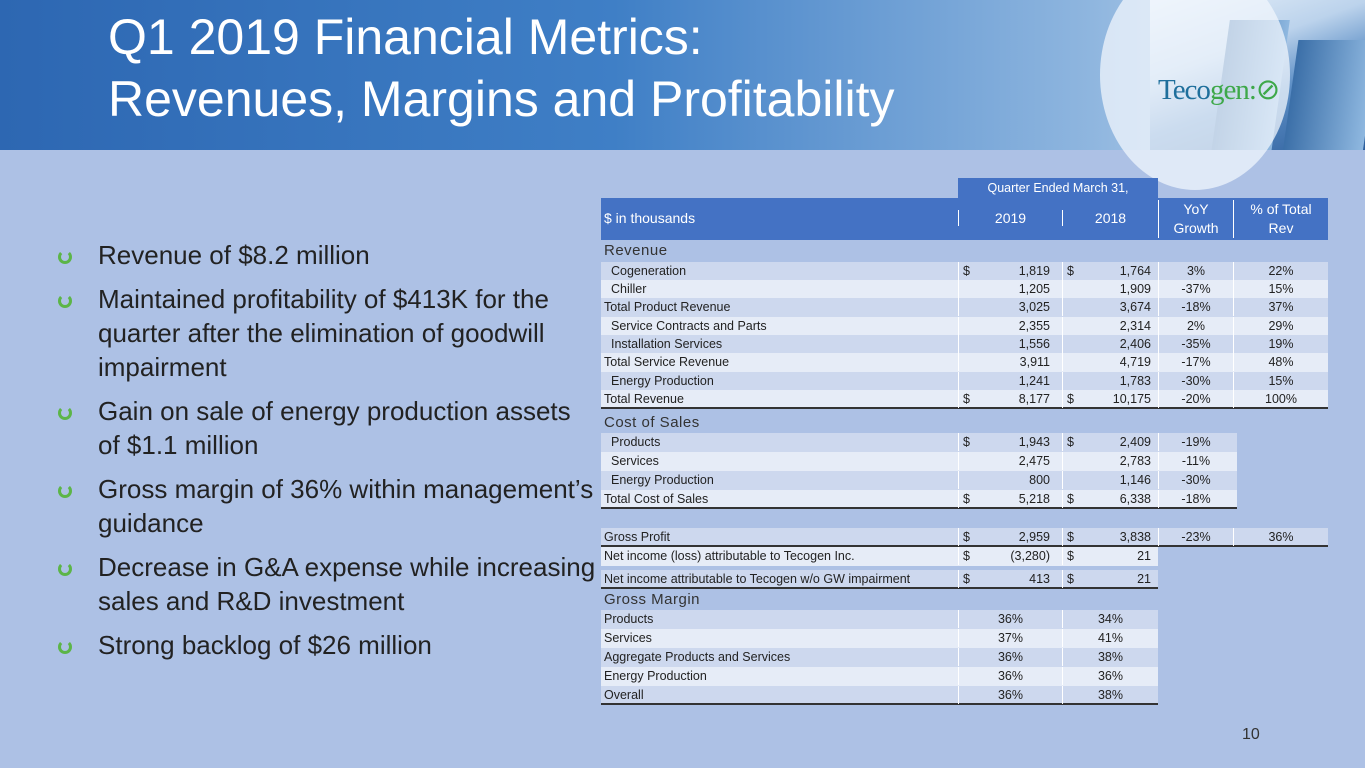 This screenshot has height=768, width=1365. I want to click on table-row: Chiller 1,205 1,909 -37% 15%, so click(964, 289).